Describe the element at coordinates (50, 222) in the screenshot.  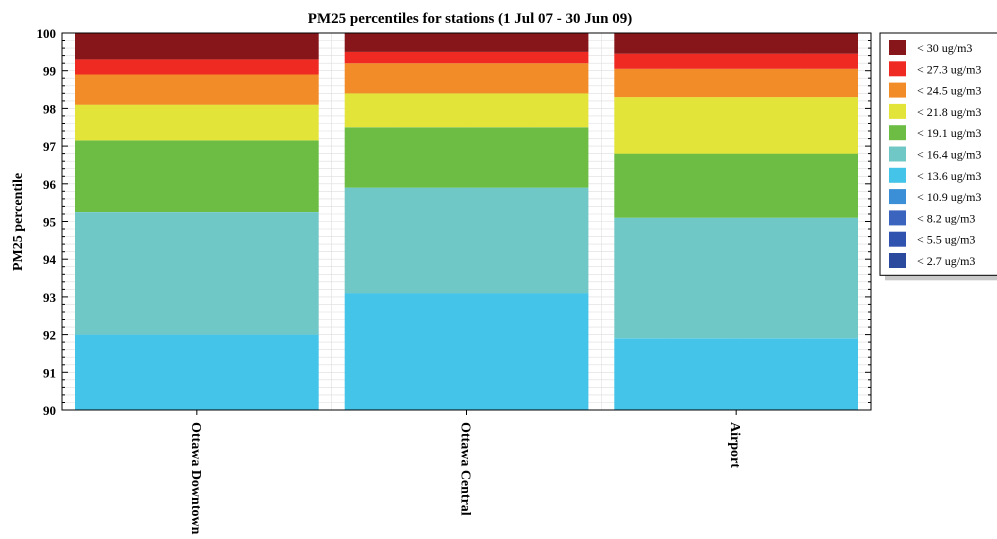
I see `y-tick-label: 95` at that location.